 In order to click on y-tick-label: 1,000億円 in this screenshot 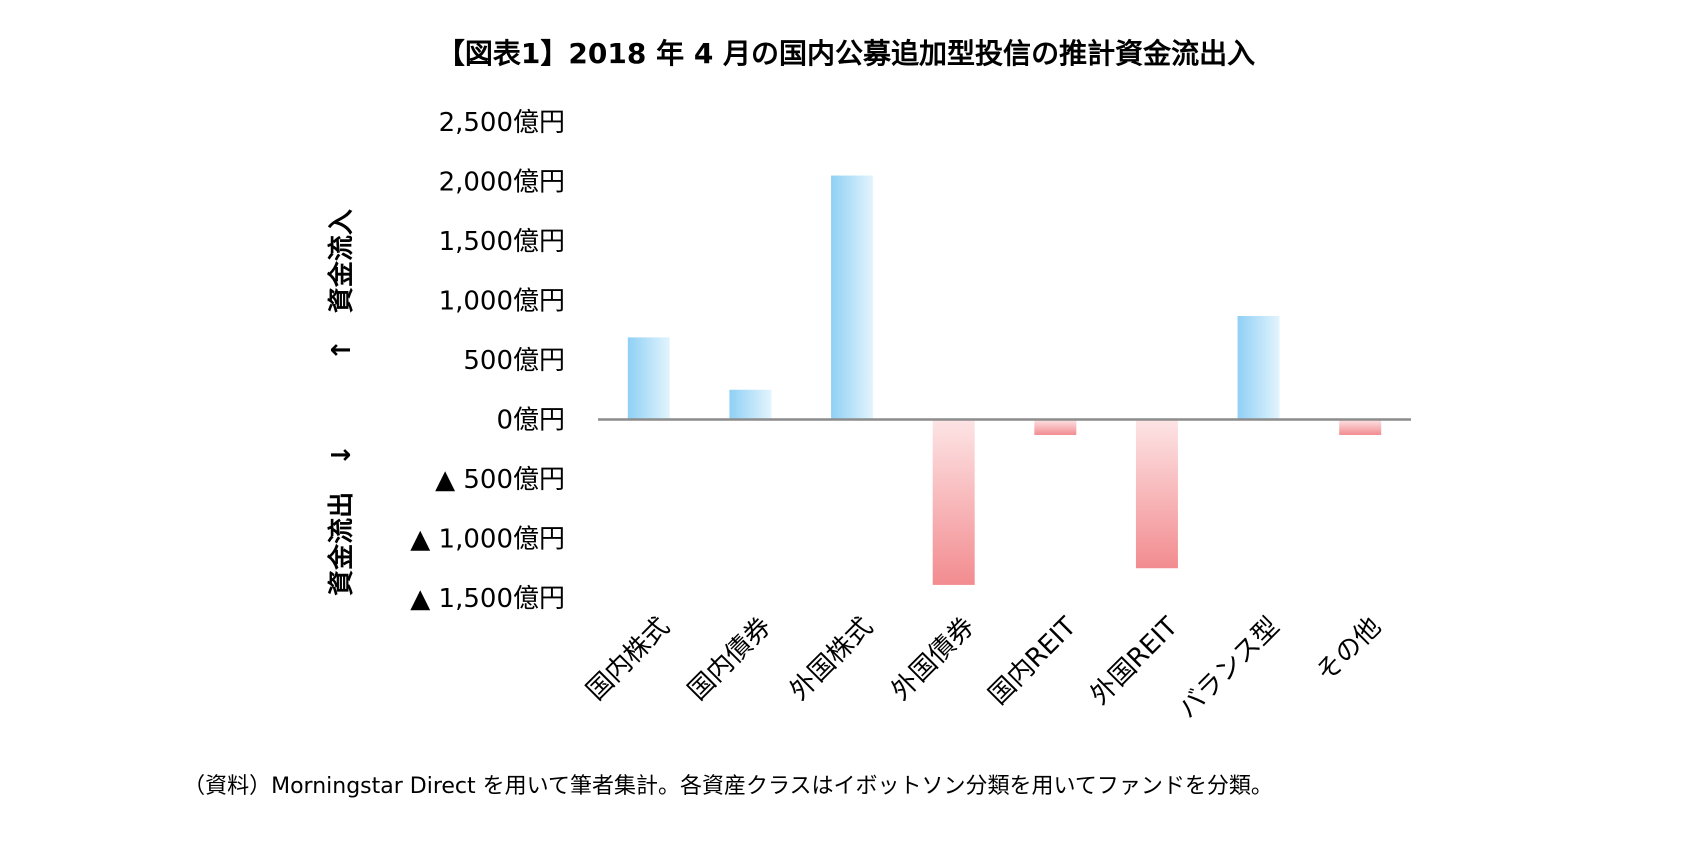, I will do `click(502, 302)`.